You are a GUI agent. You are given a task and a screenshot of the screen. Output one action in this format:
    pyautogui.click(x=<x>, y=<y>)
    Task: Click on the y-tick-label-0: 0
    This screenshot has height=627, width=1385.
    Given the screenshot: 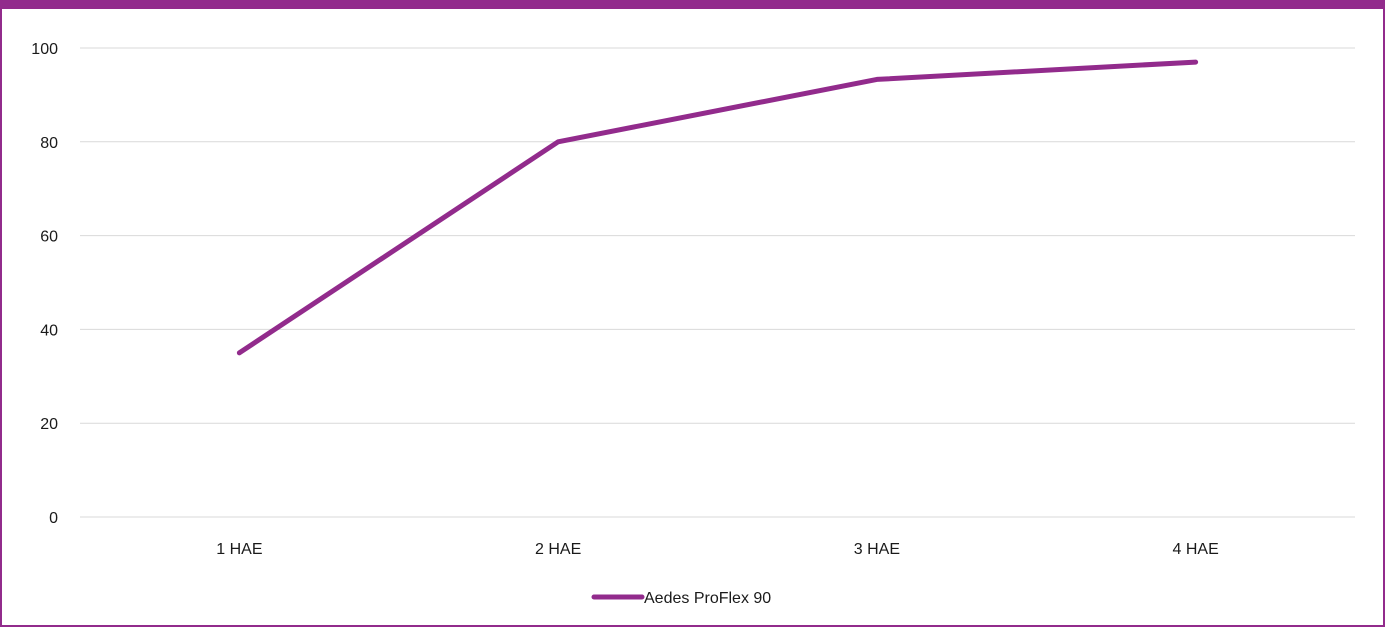 What is the action you would take?
    pyautogui.click(x=53, y=518)
    